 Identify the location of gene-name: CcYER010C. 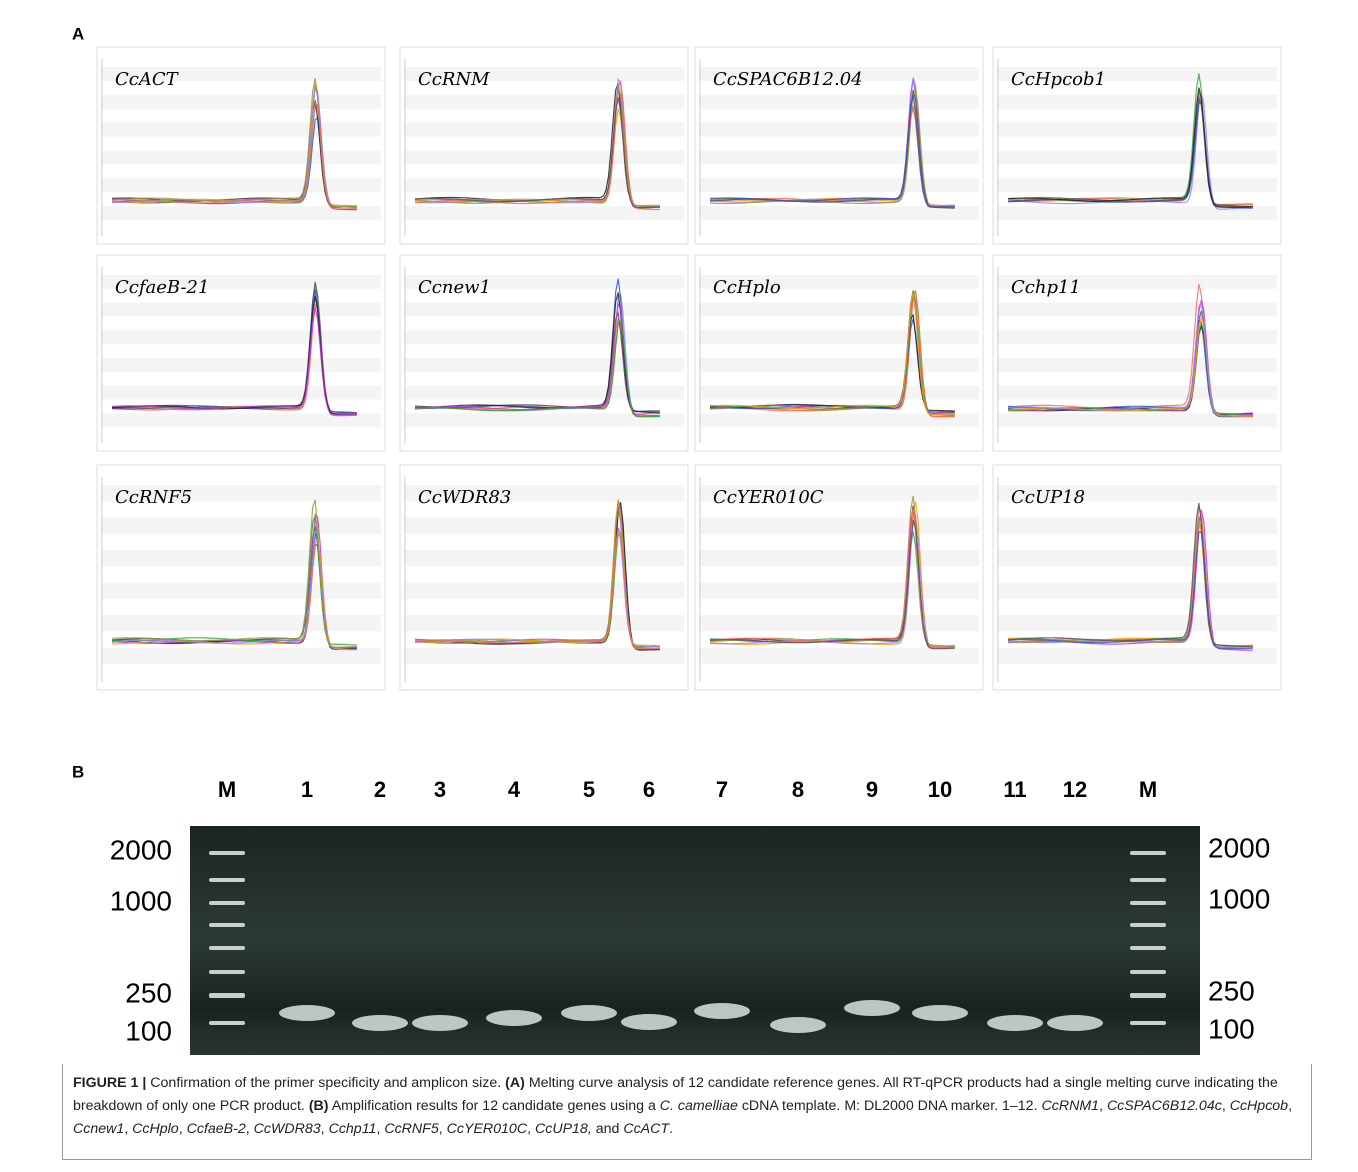
(768, 497).